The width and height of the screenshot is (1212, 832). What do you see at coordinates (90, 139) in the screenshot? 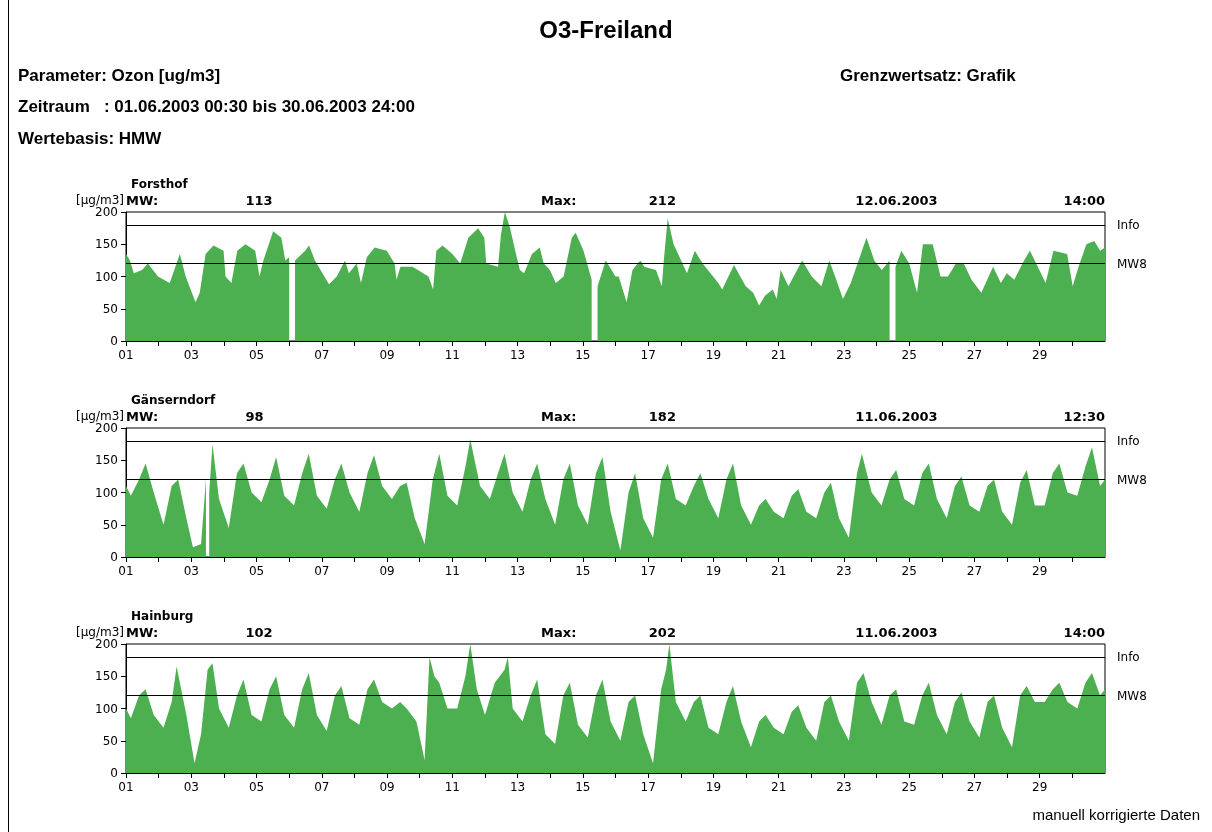
I see `text: Wertebasis: HMW` at bounding box center [90, 139].